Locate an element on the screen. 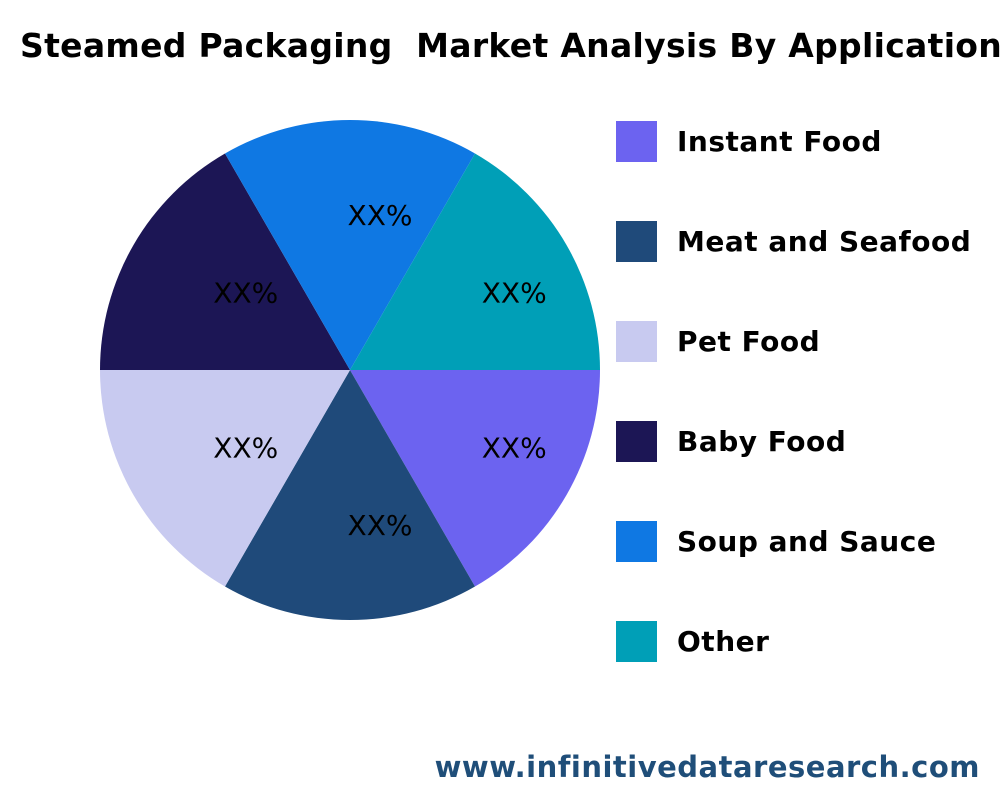 This screenshot has width=1000, height=800. pie-slice-meat-and-seafood is located at coordinates (350, 495).